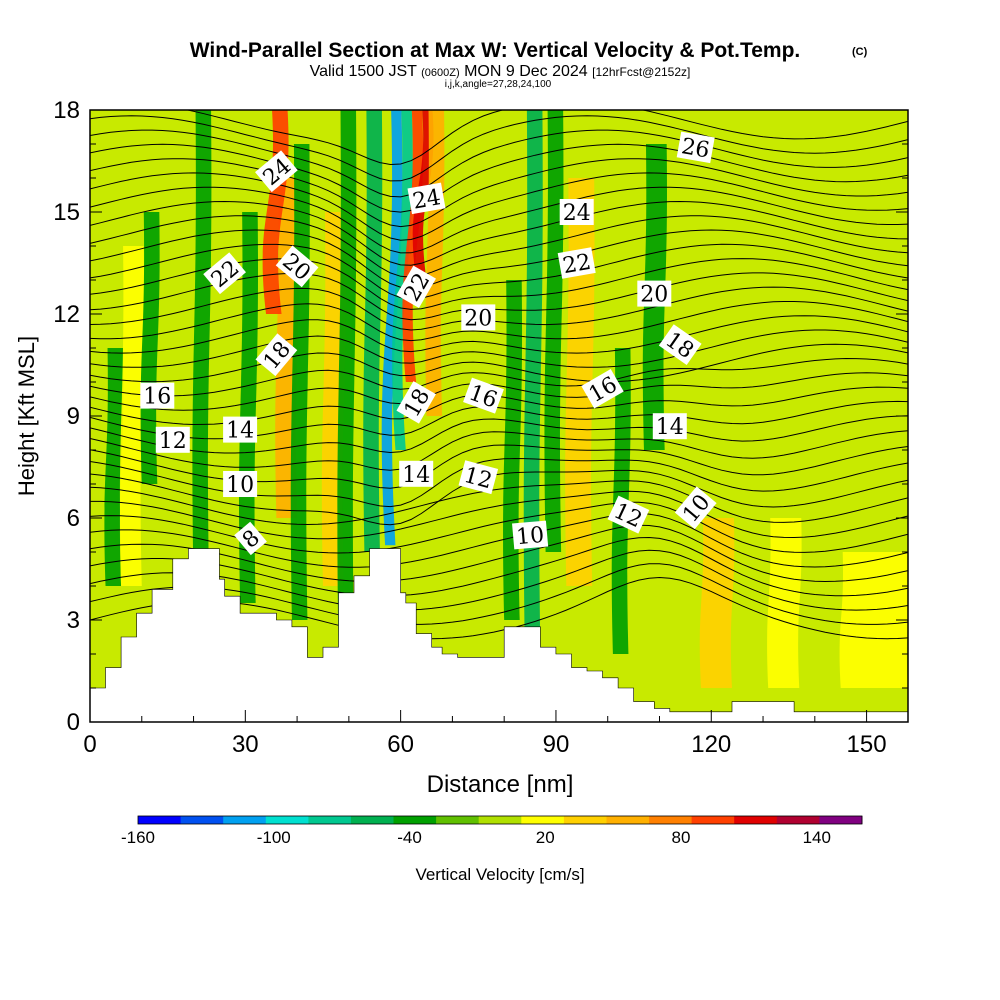 This screenshot has width=1000, height=1000. What do you see at coordinates (73, 620) in the screenshot?
I see `y-tick-label: 3` at bounding box center [73, 620].